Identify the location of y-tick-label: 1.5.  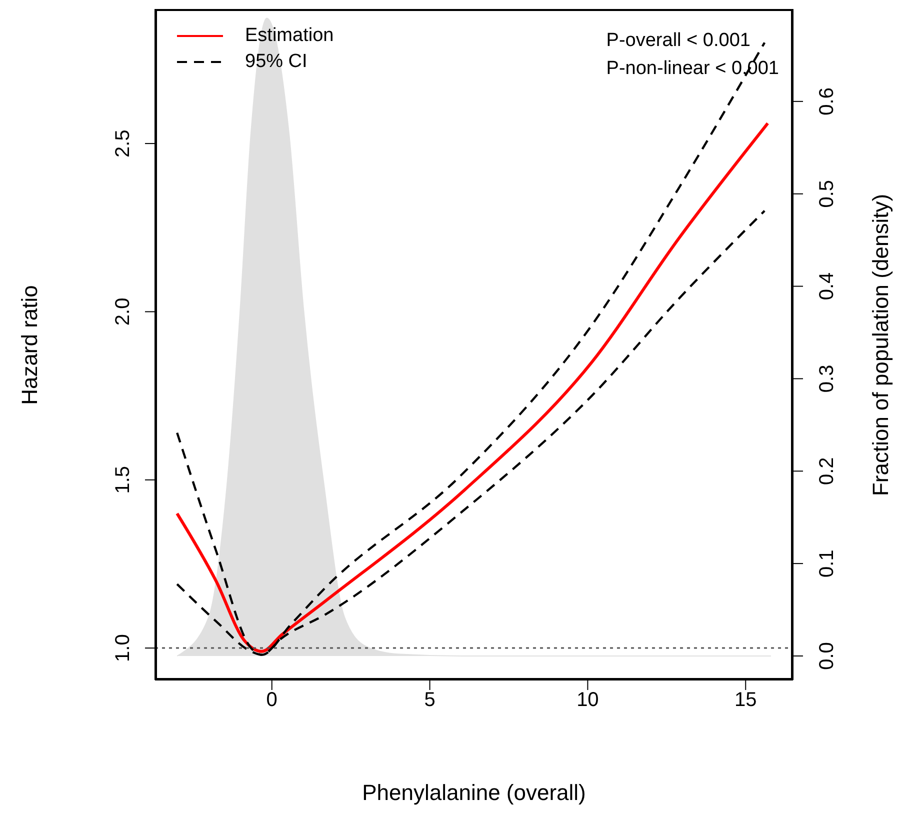
(123, 480).